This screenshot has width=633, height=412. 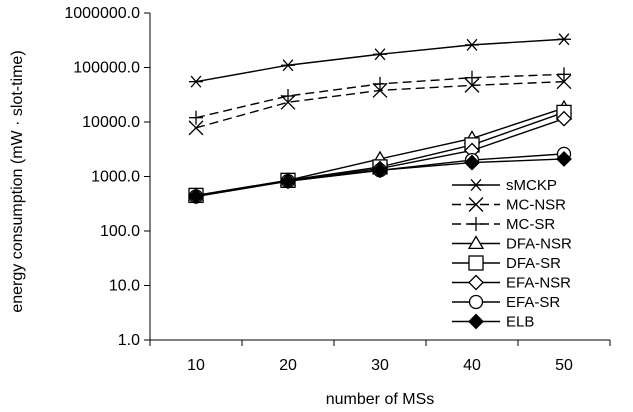 I want to click on legend-item: DFA-NSR, so click(x=512, y=244).